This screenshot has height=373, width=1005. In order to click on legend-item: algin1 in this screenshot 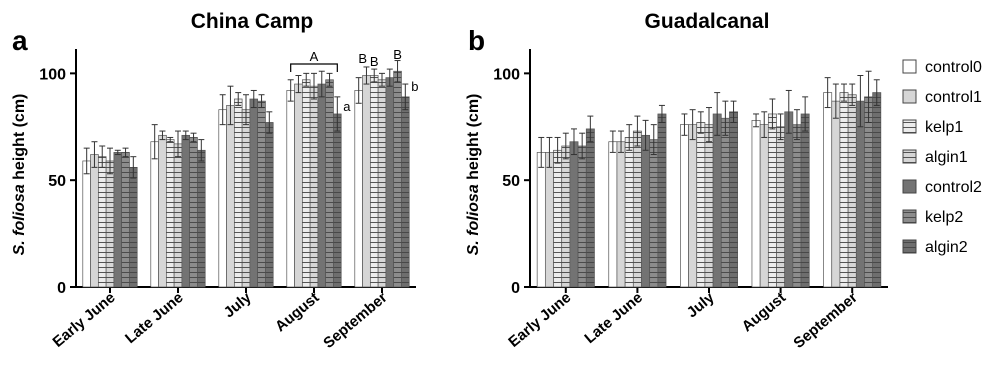, I will do `click(935, 157)`.